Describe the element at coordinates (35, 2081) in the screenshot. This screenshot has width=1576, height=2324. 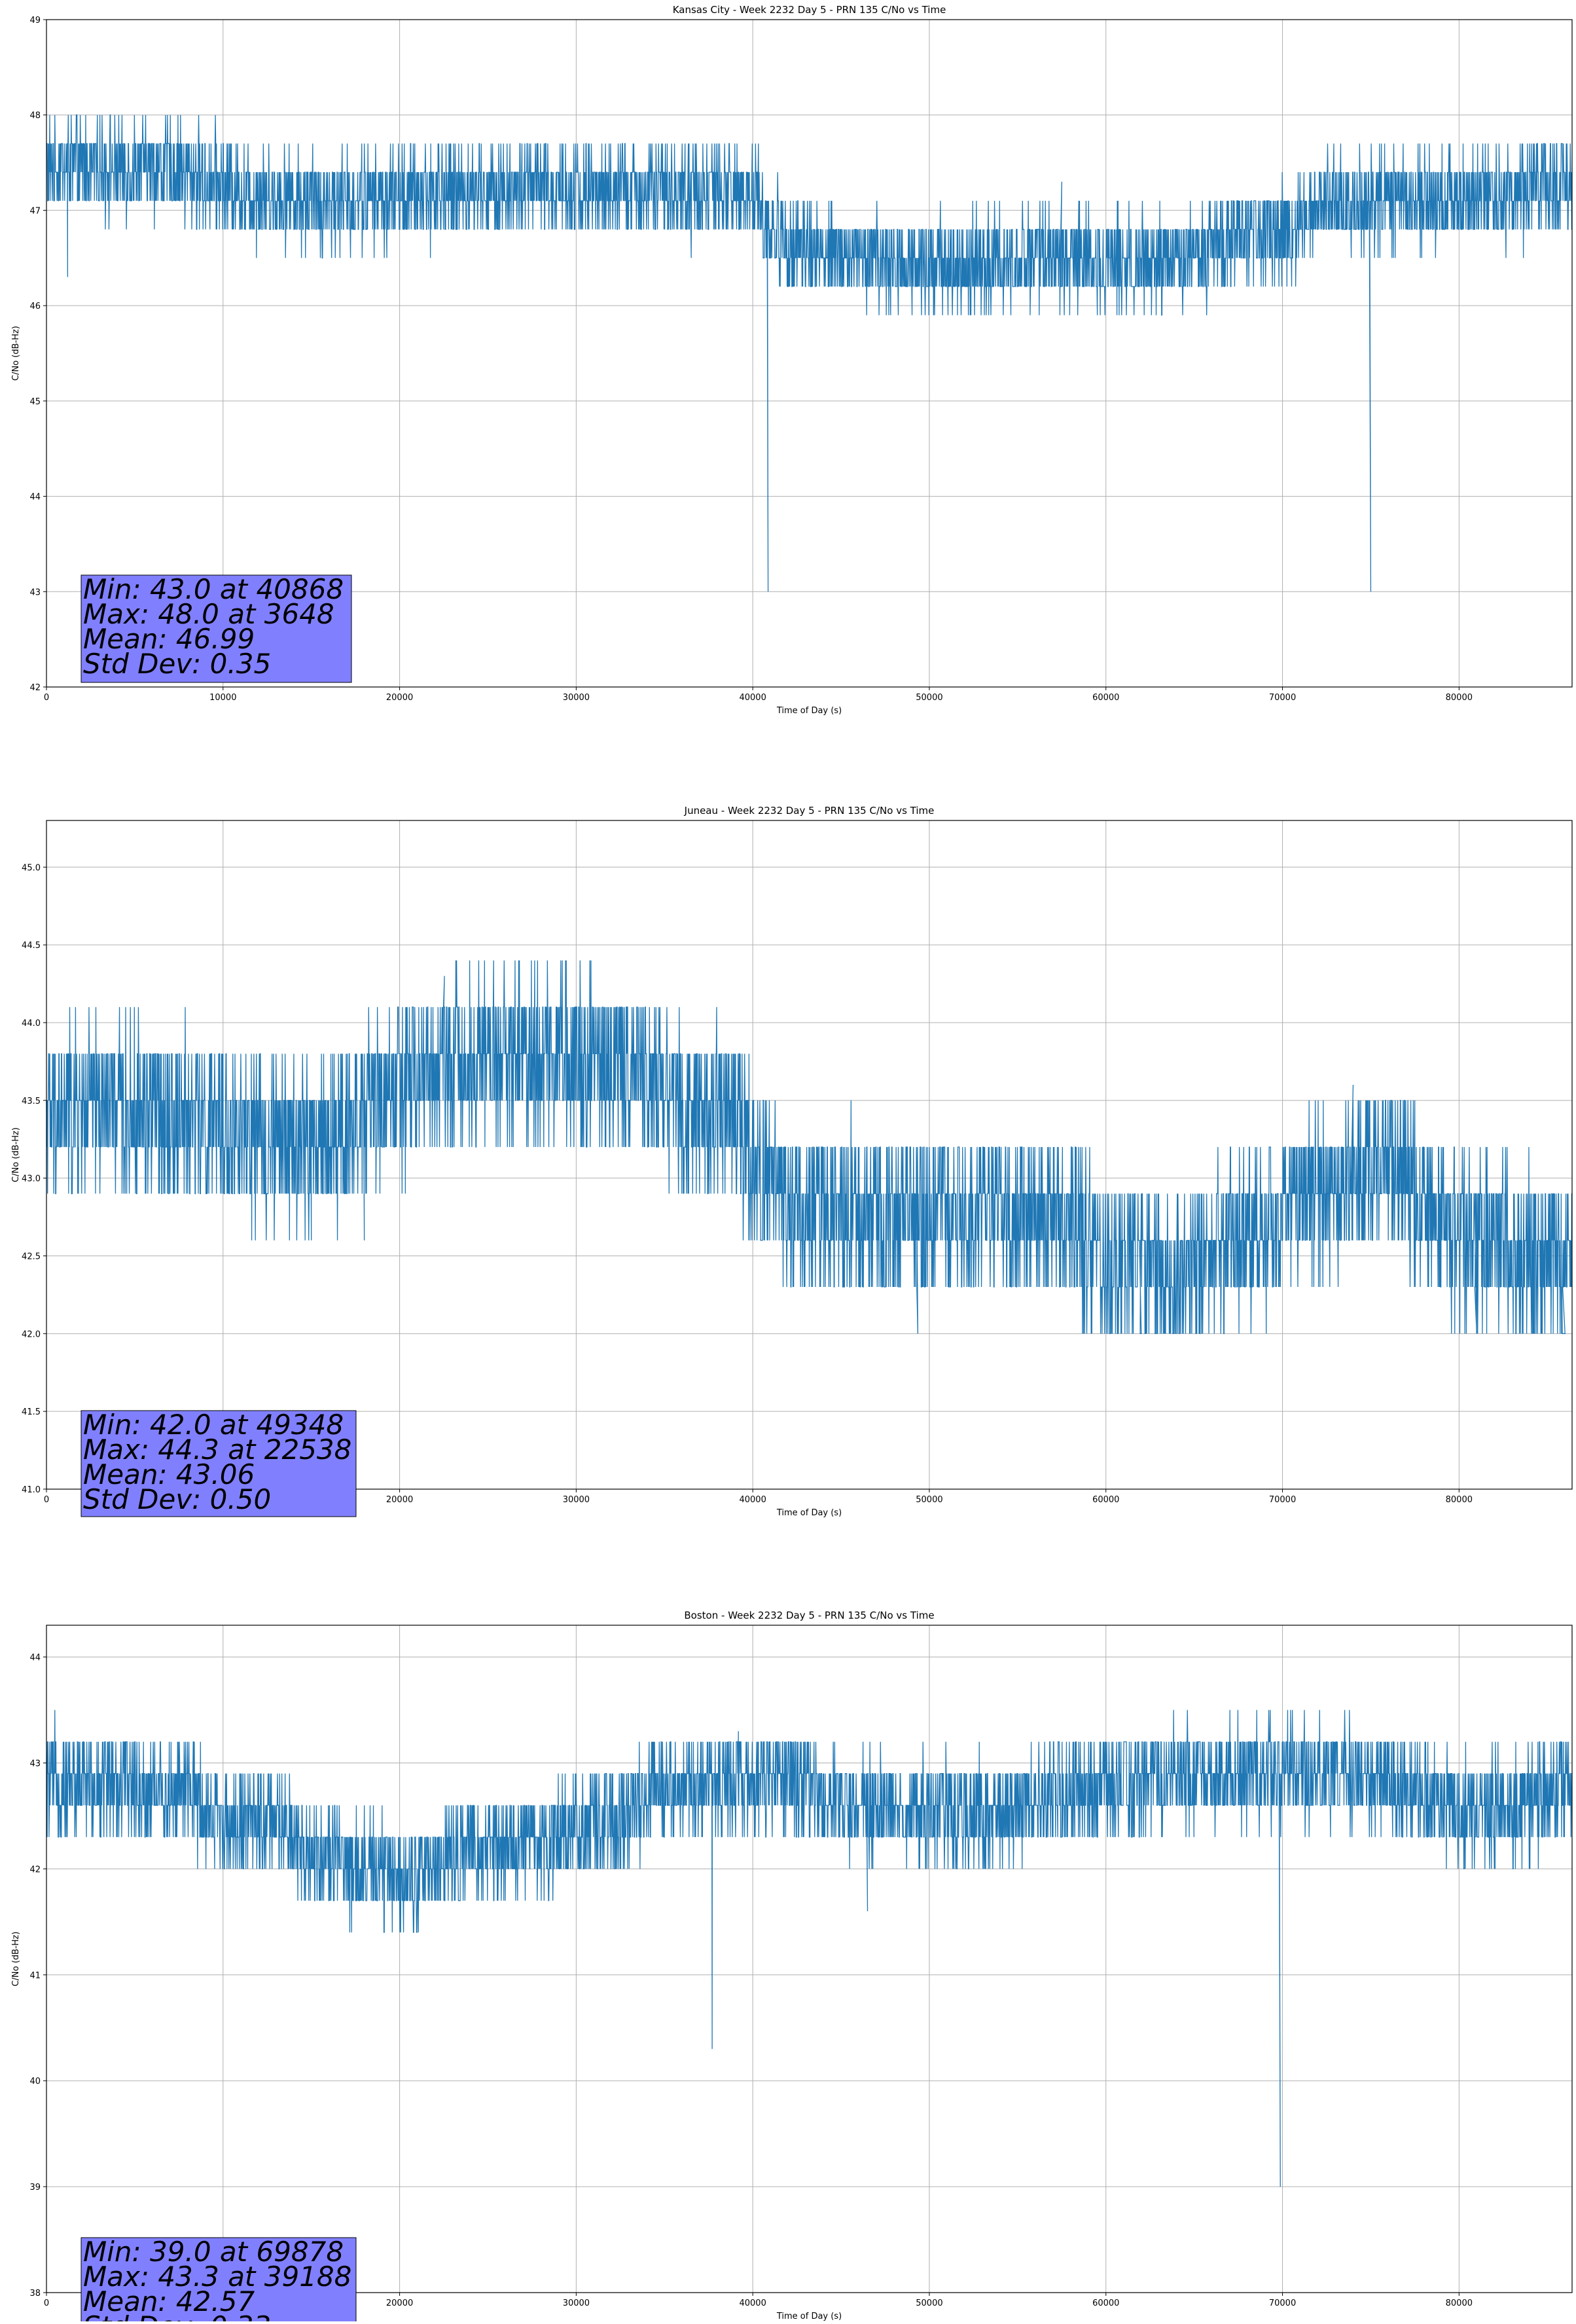
I see `y-tick-label: 40` at that location.